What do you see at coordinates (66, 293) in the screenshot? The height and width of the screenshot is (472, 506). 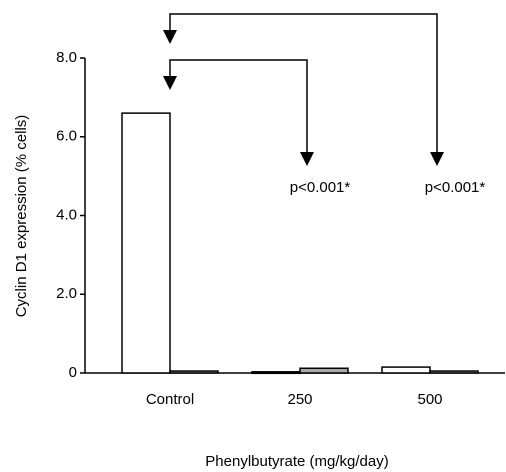 I see `y-tick-label: 2.0` at bounding box center [66, 293].